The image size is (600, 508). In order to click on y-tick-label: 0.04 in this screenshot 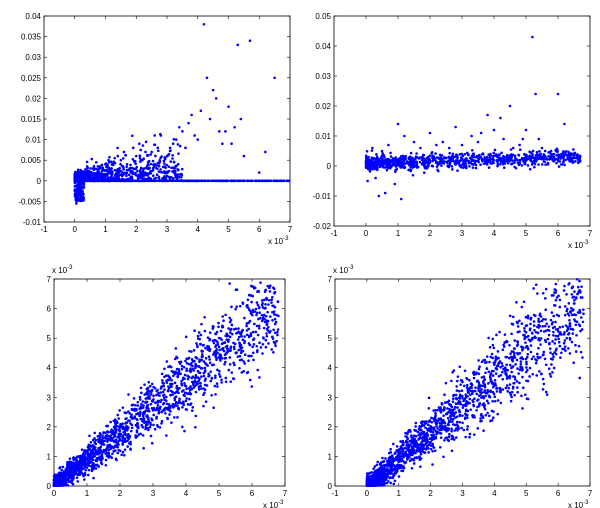, I will do `click(33, 16)`.